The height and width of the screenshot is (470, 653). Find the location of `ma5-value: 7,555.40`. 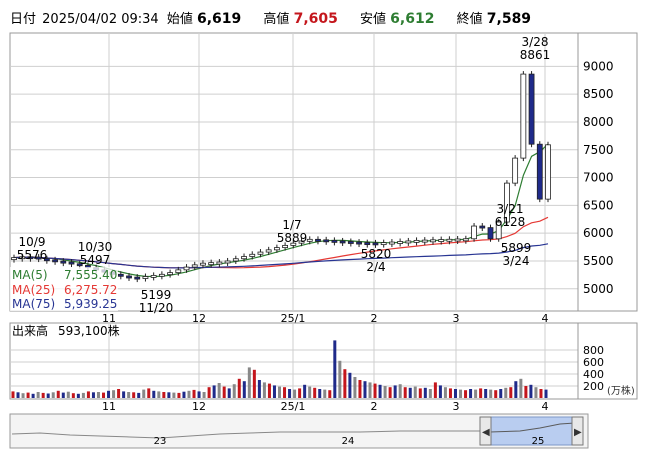

ma5-value: 7,555.40 is located at coordinates (90, 275).